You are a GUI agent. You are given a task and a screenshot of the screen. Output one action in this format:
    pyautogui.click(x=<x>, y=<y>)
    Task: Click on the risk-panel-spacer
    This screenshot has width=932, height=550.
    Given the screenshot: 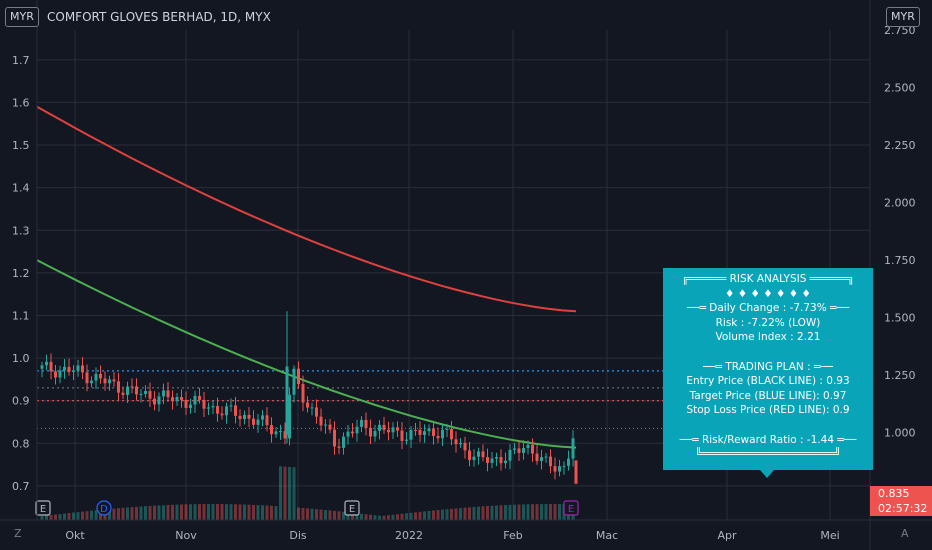 What is the action you would take?
    pyautogui.click(x=768, y=425)
    